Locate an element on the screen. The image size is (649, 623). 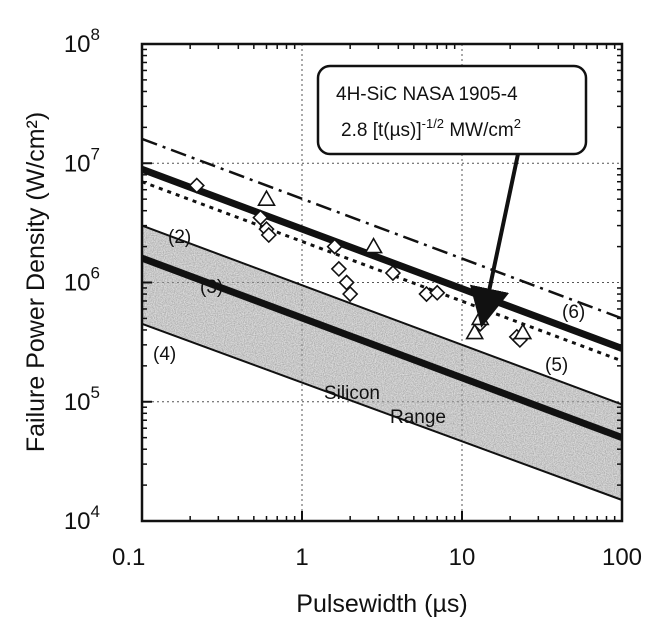
x-tick-label: 1 is located at coordinates (301, 557).